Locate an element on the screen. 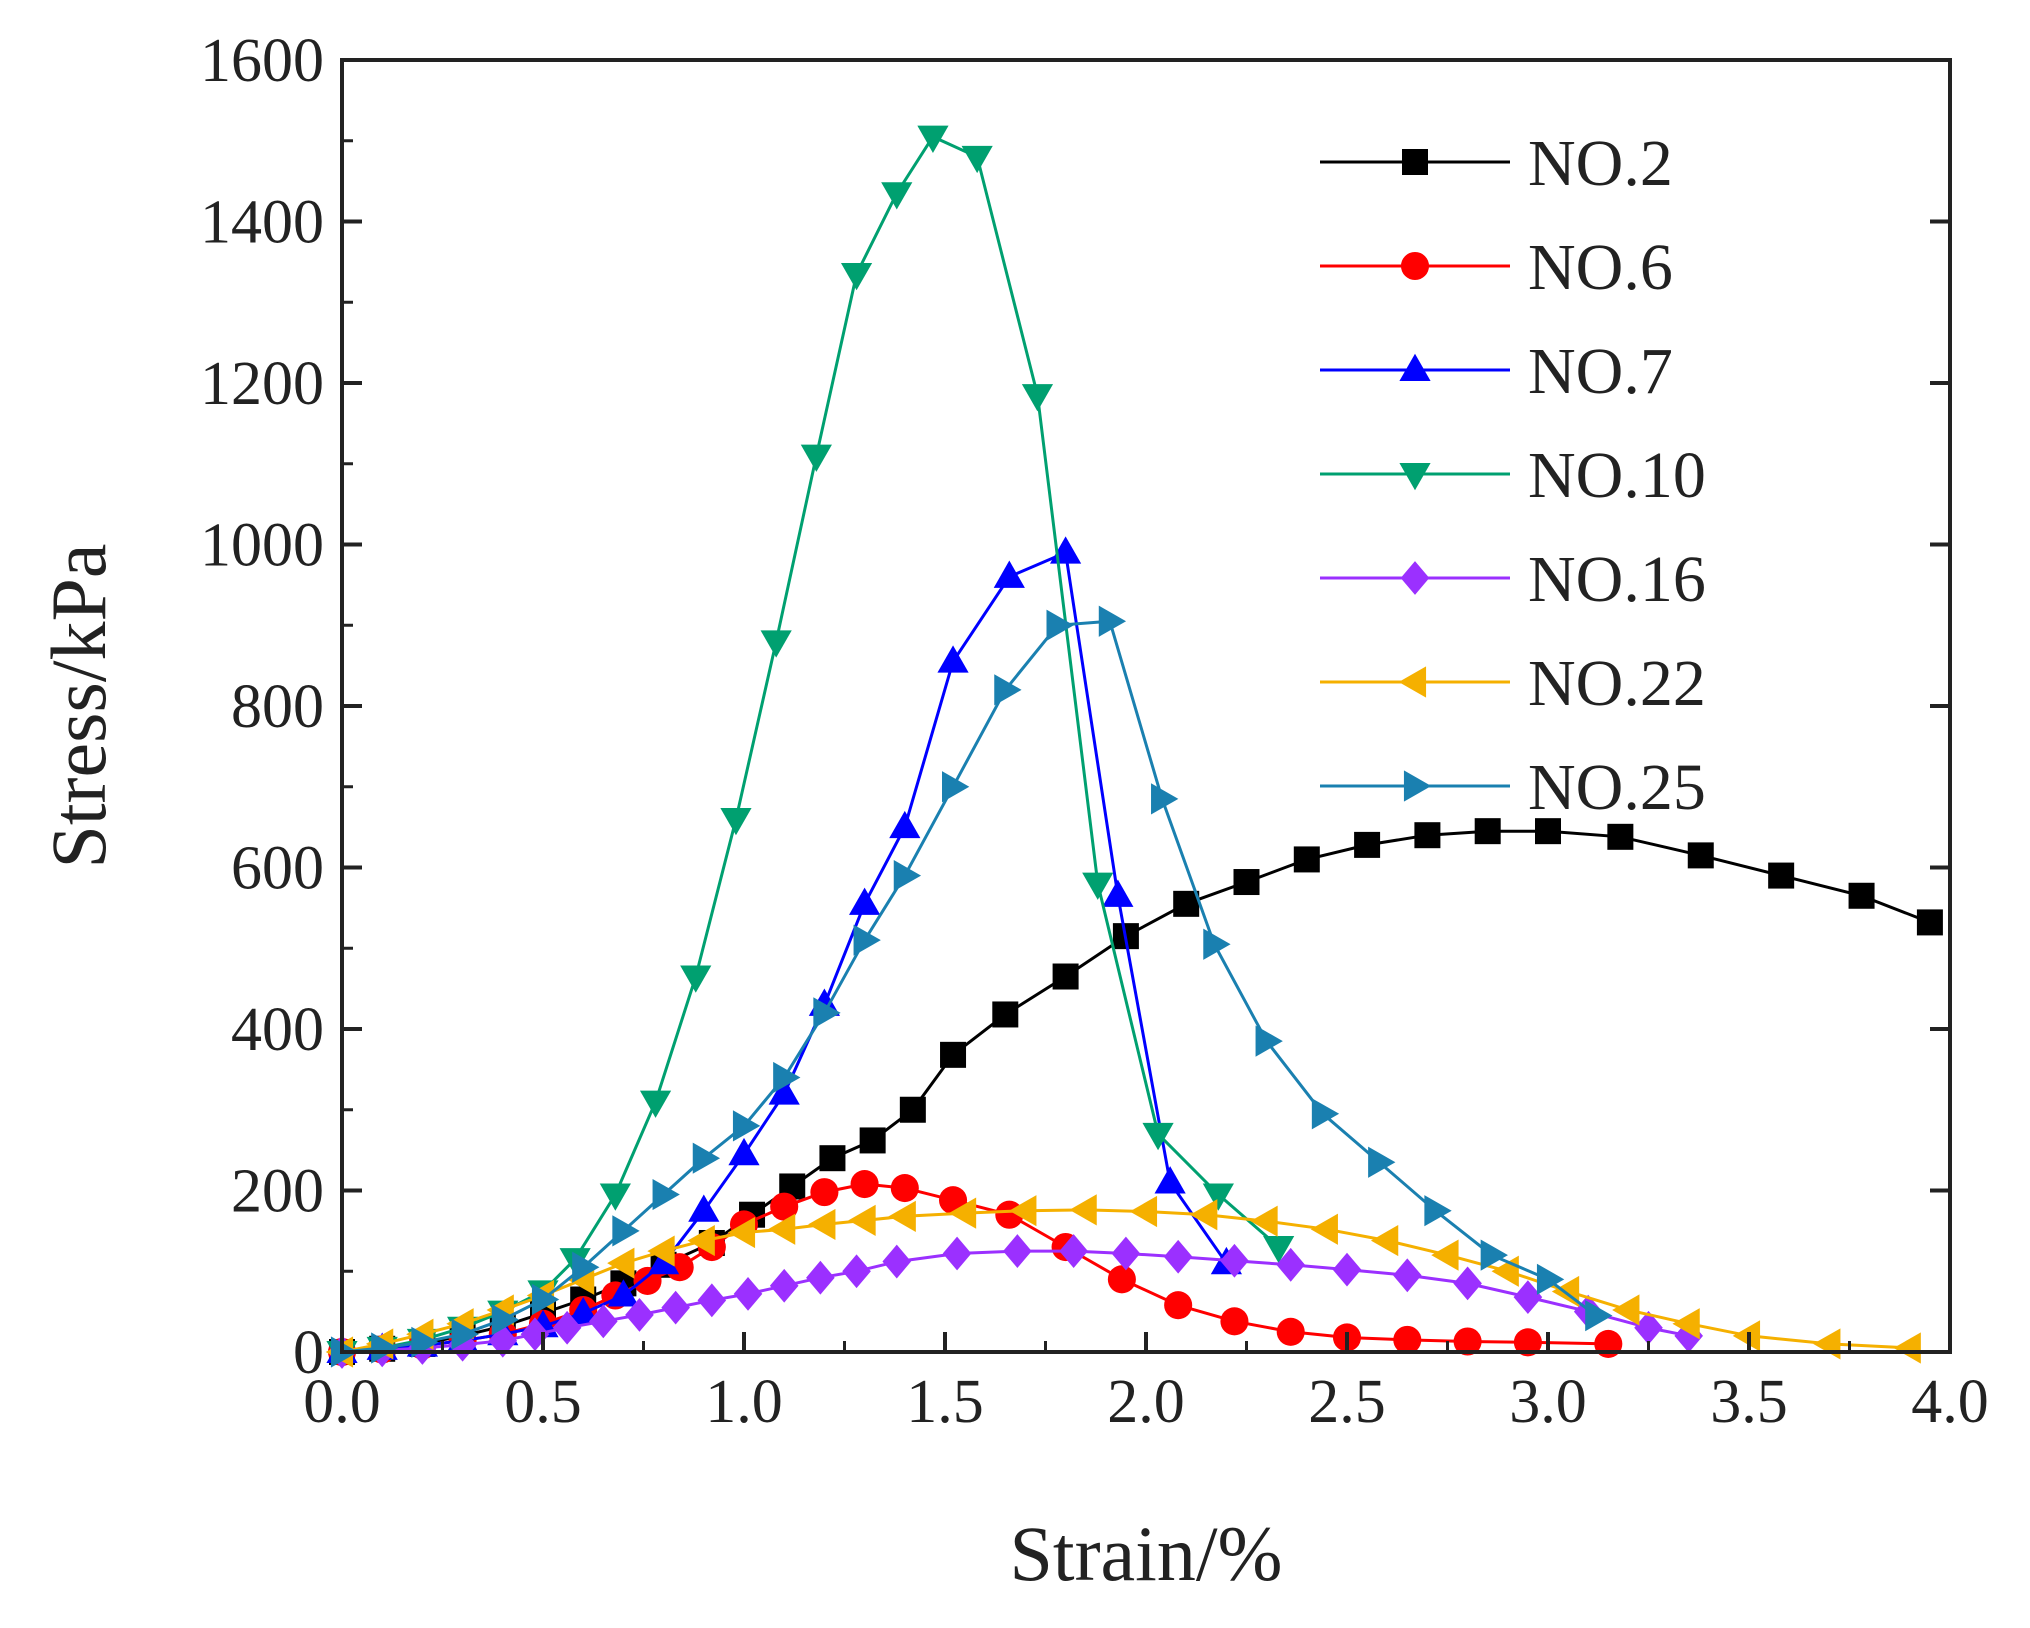 The width and height of the screenshot is (2030, 1628). legend-label-no-10: NO.10 is located at coordinates (1617, 475).